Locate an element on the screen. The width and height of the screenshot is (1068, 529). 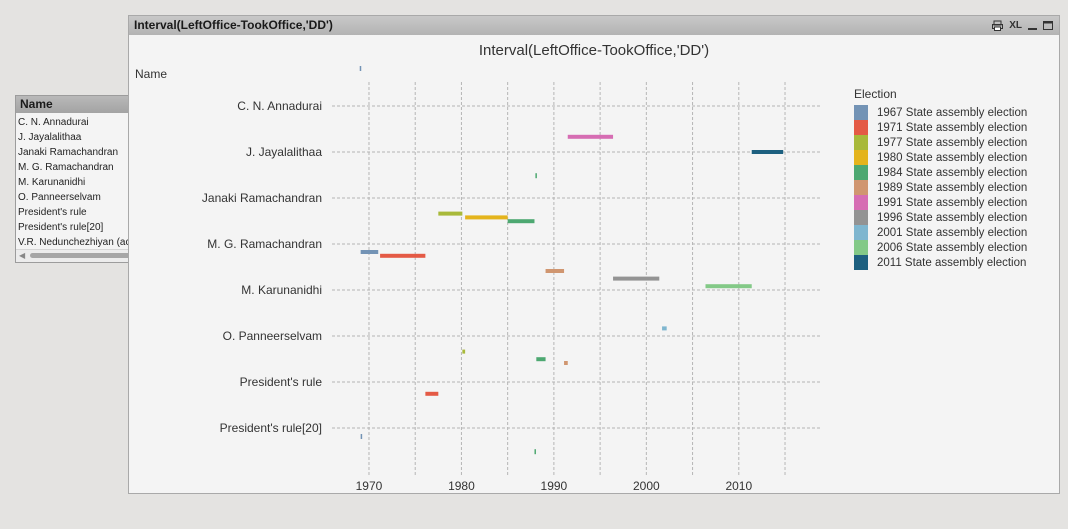
y-tick-label: Janaki Ramachandran is located at coordinates (262, 198).